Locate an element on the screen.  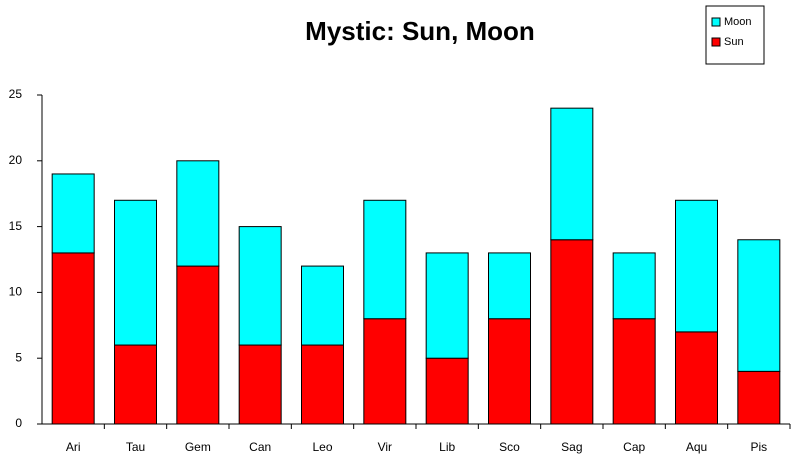
y-tick-label: 25 is located at coordinates (16, 94).